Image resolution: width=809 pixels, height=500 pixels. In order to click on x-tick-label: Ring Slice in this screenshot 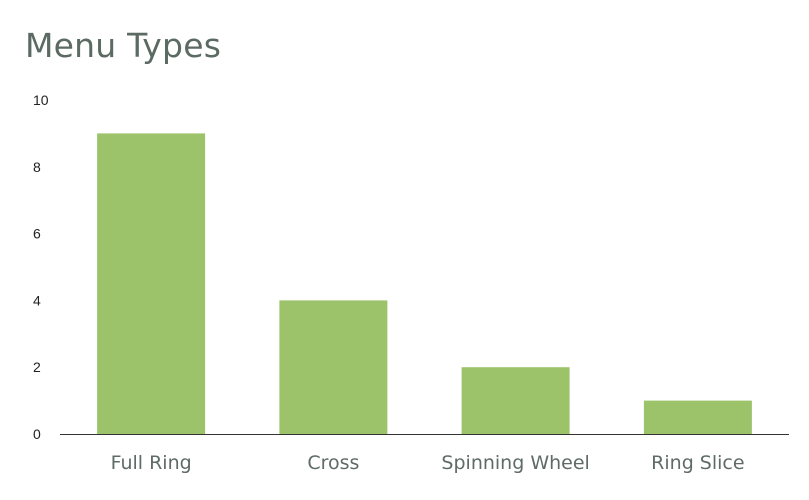, I will do `click(697, 463)`.